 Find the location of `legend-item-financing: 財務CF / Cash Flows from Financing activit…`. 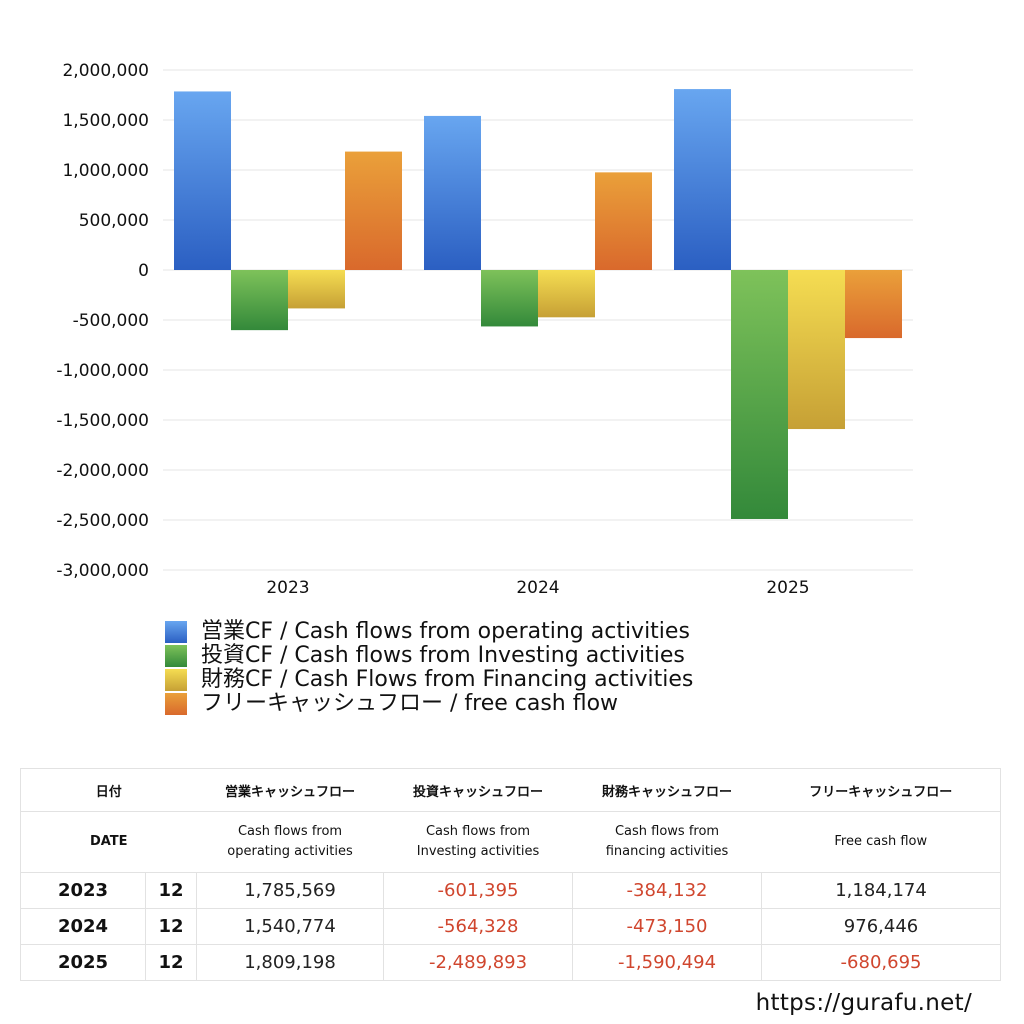

legend-item-financing: 財務CF / Cash Flows from Financing activit… is located at coordinates (545, 680).